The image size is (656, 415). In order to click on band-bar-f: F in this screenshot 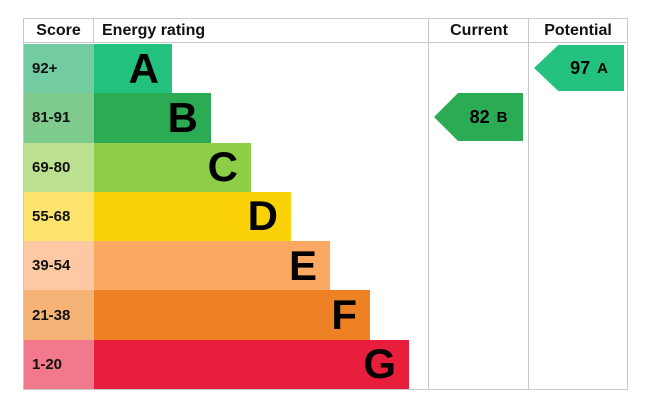, I will do `click(232, 315)`.